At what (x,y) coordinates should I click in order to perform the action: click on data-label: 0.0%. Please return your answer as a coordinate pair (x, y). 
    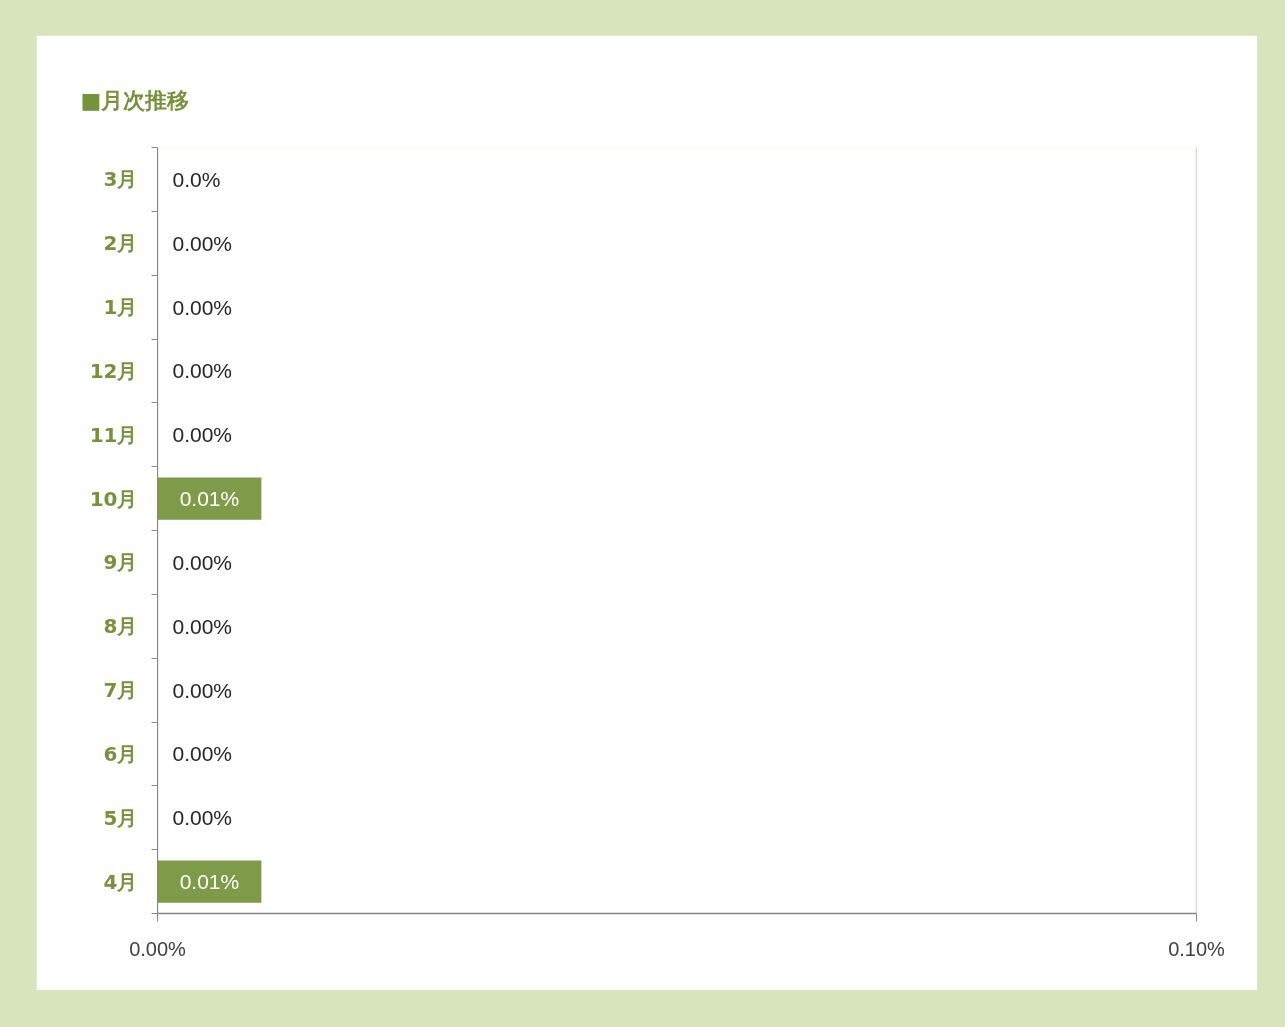
    Looking at the image, I should click on (196, 179).